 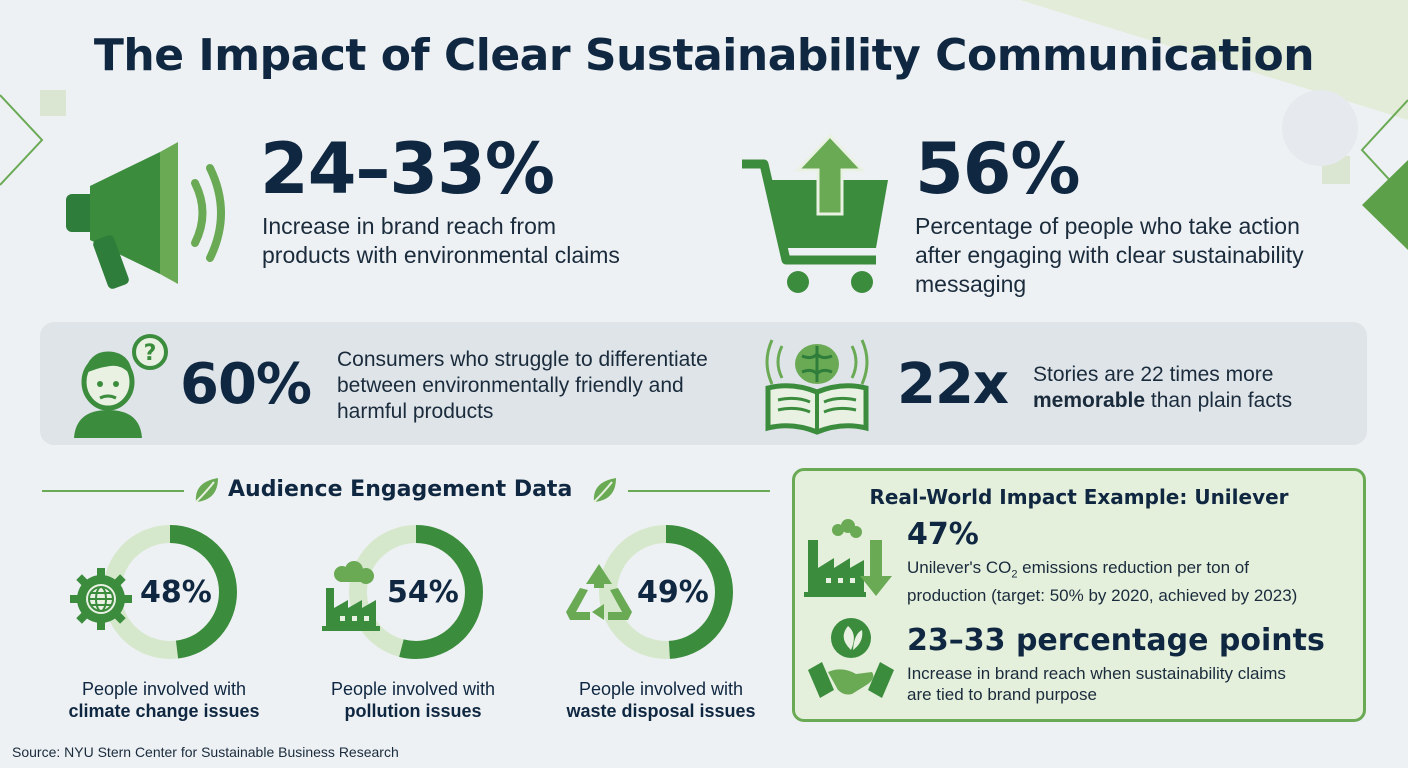 What do you see at coordinates (400, 489) in the screenshot?
I see `audience-heading: Audience Engagement Data` at bounding box center [400, 489].